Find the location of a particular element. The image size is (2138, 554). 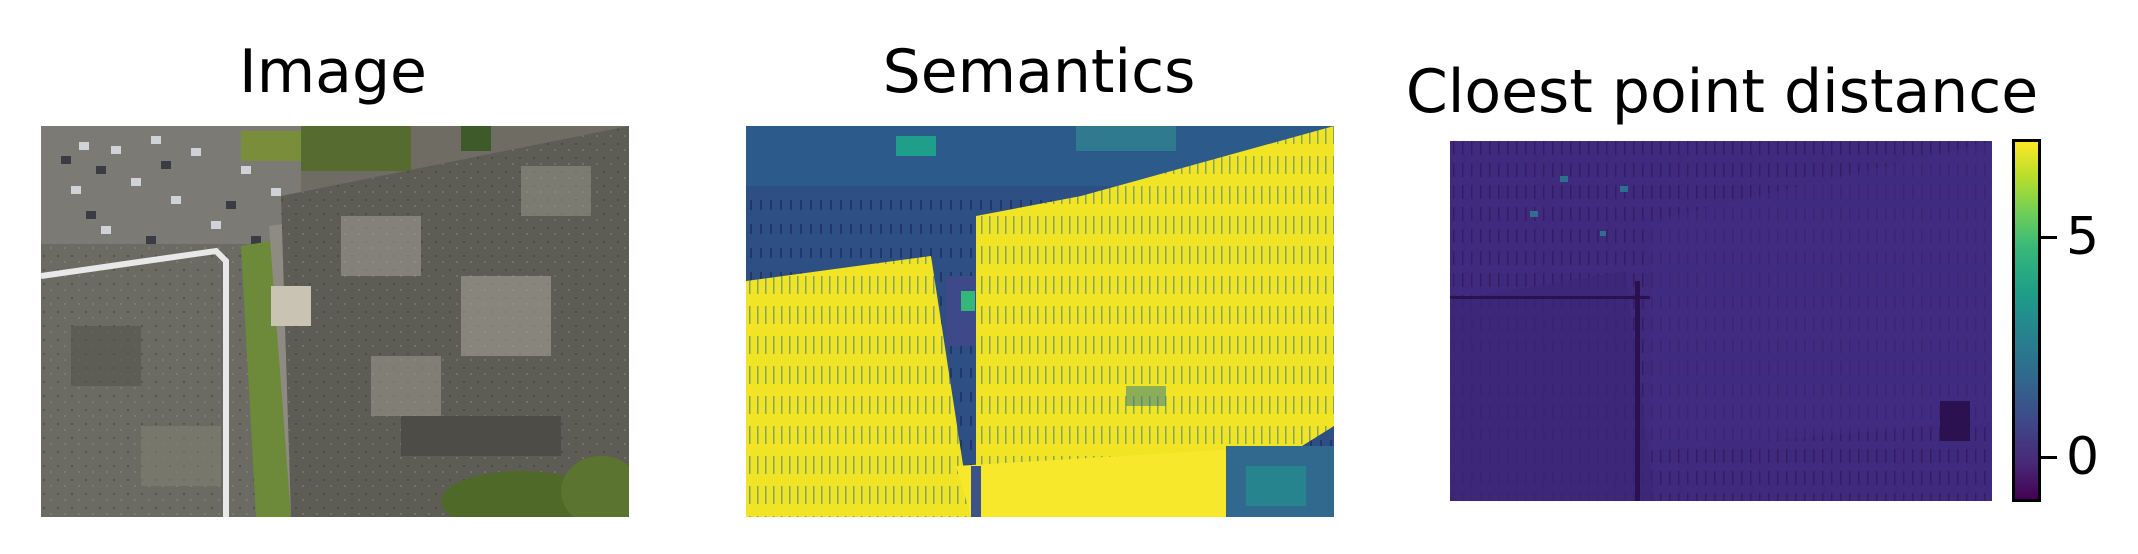

colorbar-tick-label-0: 0 is located at coordinates (2083, 457).